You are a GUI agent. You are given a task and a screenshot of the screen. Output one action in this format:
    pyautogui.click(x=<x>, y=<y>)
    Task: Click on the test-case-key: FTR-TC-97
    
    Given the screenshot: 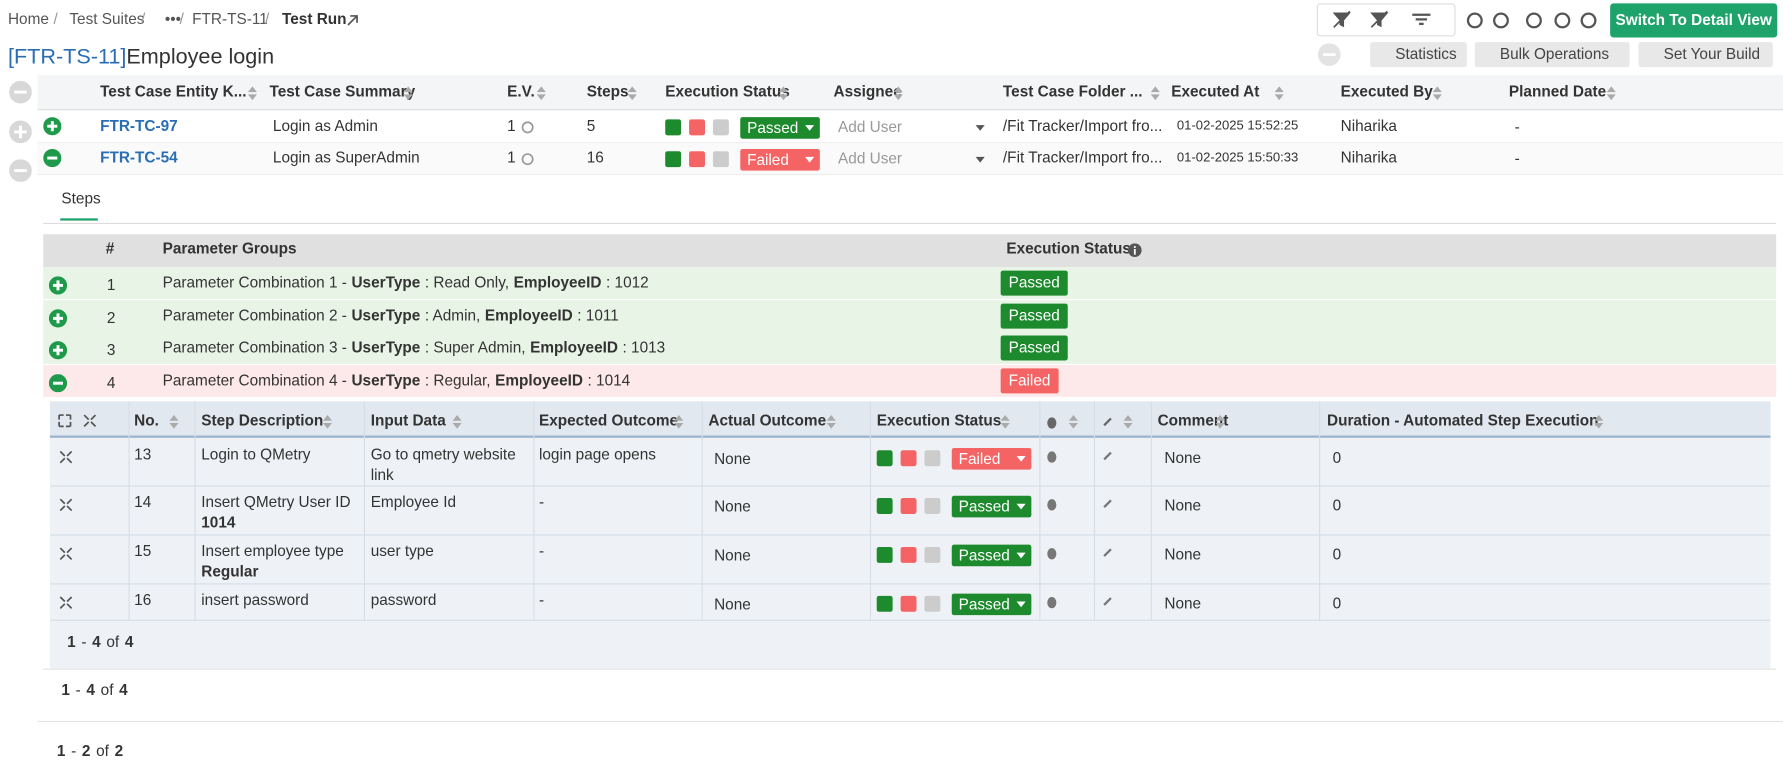 What is the action you would take?
    pyautogui.click(x=139, y=126)
    